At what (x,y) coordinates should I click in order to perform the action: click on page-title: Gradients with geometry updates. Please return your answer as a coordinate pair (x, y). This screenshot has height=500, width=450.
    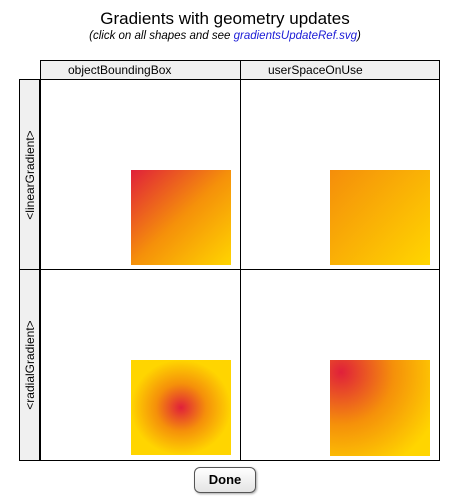
    Looking at the image, I should click on (225, 18).